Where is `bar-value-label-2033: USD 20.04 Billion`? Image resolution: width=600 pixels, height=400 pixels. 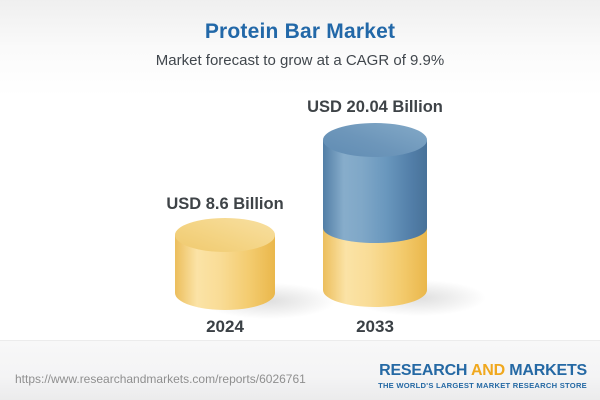
bar-value-label-2033: USD 20.04 Billion is located at coordinates (375, 107).